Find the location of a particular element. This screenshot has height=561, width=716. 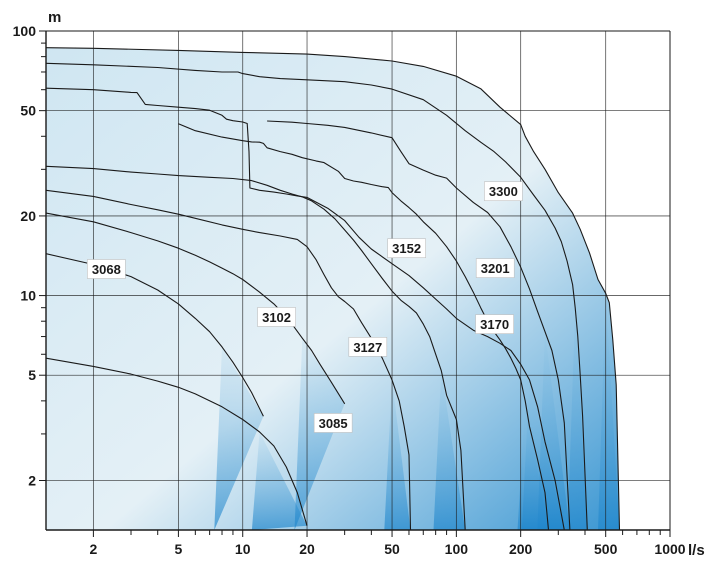

x-tick-label: 20 is located at coordinates (307, 549).